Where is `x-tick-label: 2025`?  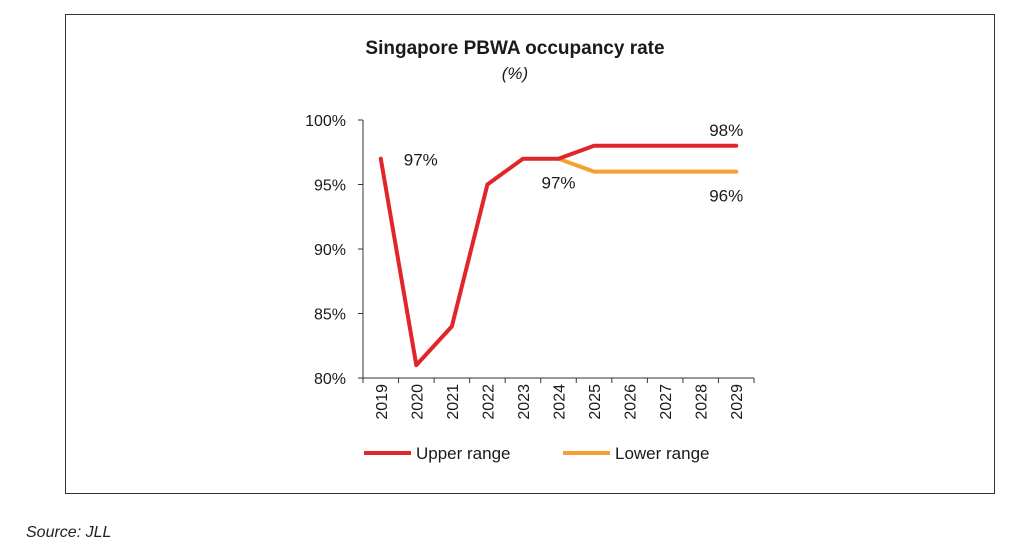 x-tick-label: 2025 is located at coordinates (595, 402).